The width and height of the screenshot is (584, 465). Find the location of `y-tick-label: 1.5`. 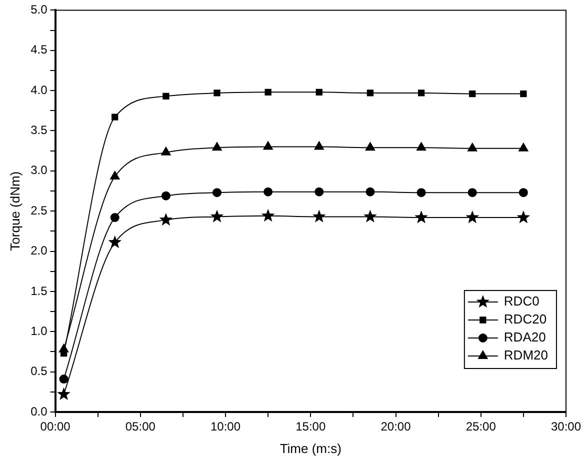

y-tick-label: 1.5 is located at coordinates (39, 291).